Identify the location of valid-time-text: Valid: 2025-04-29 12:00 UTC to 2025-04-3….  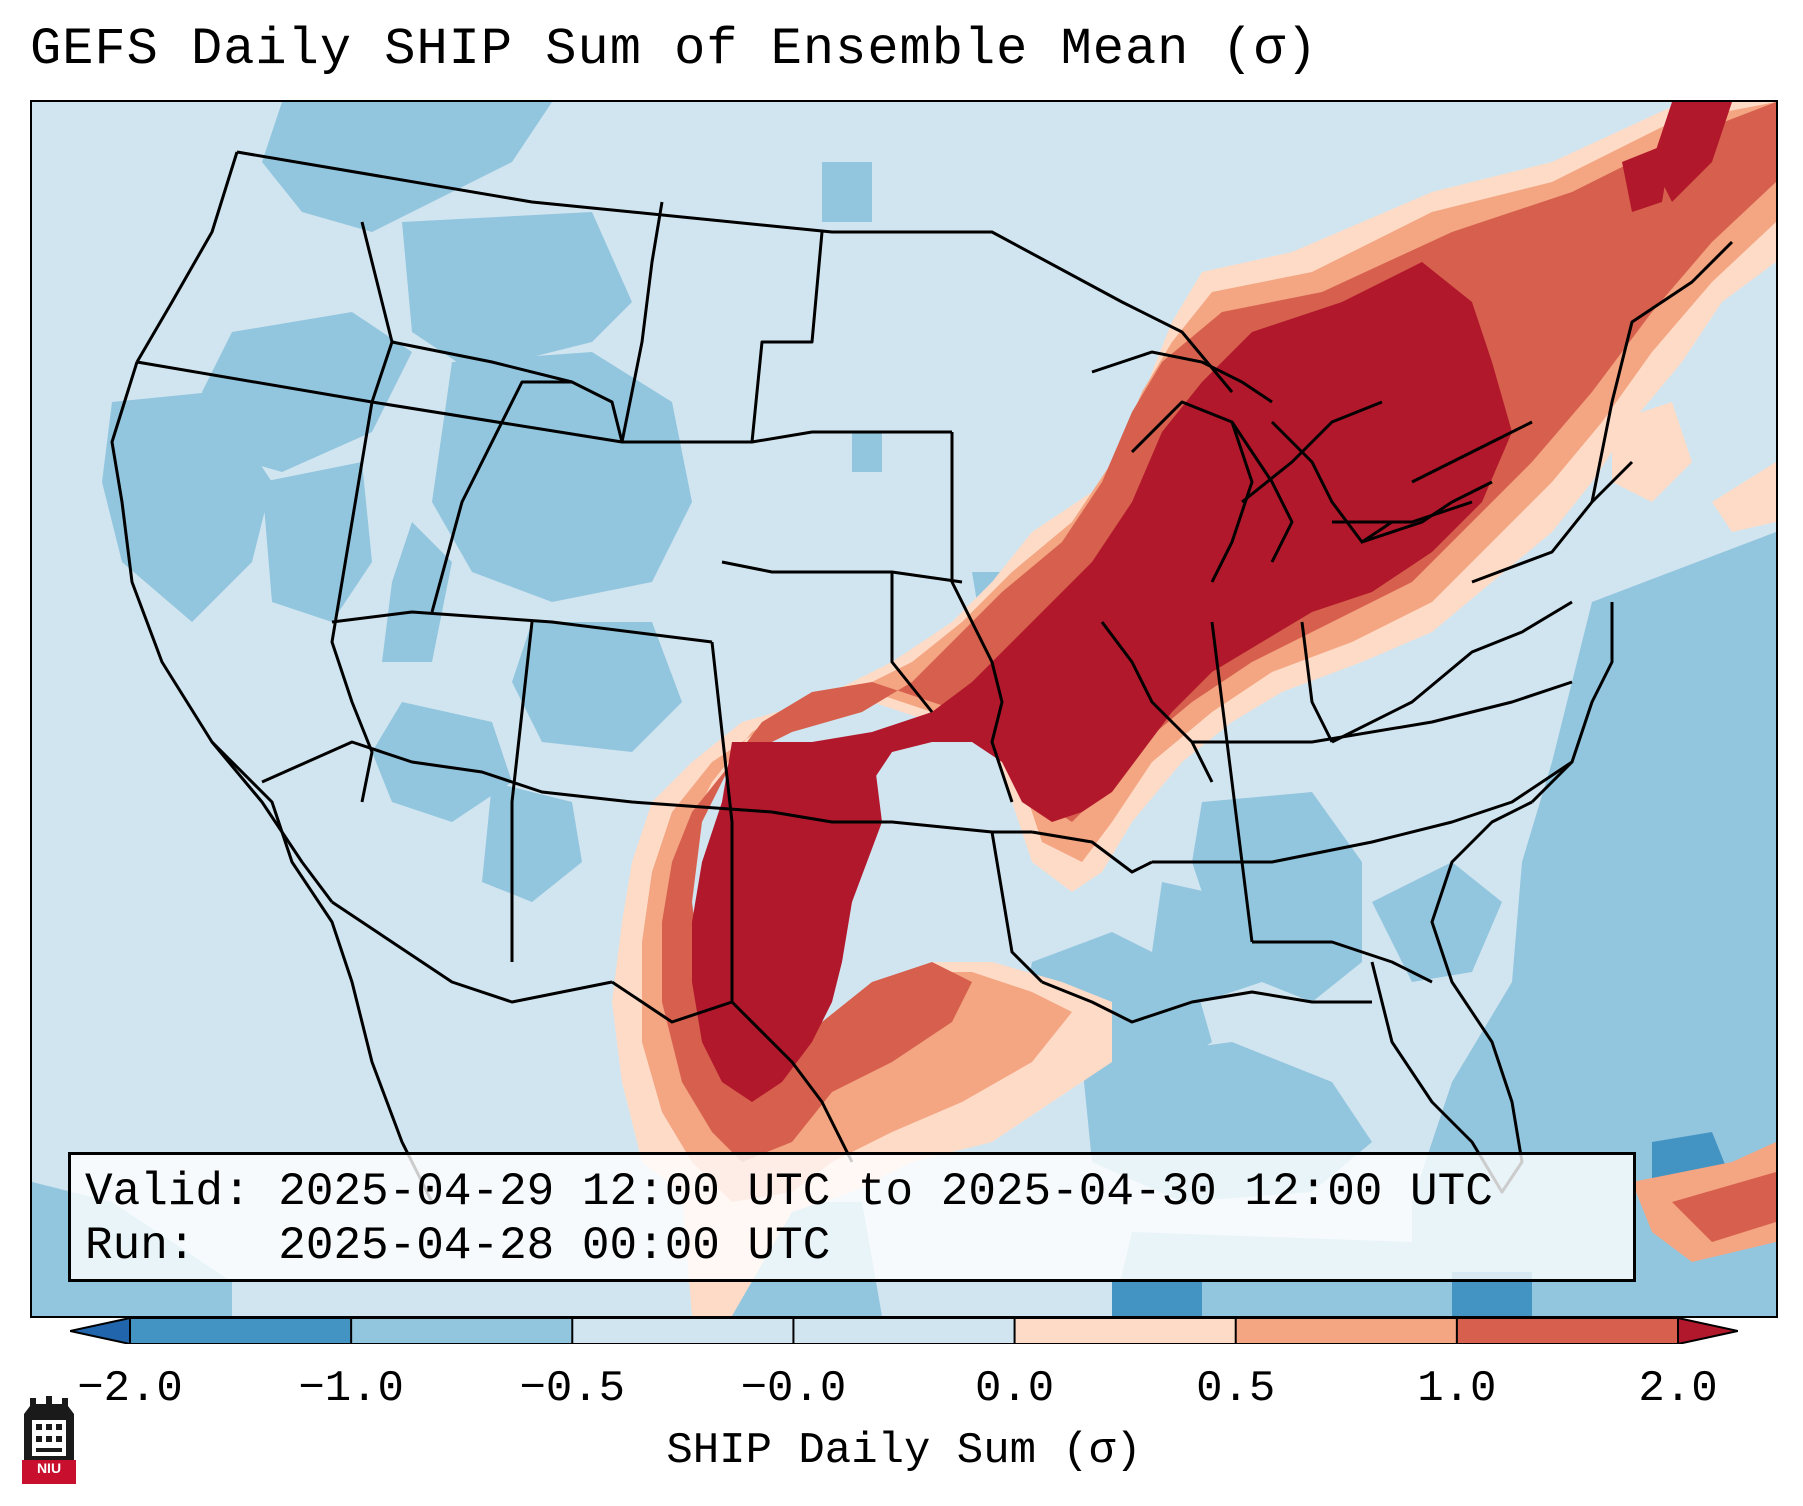
(789, 1192).